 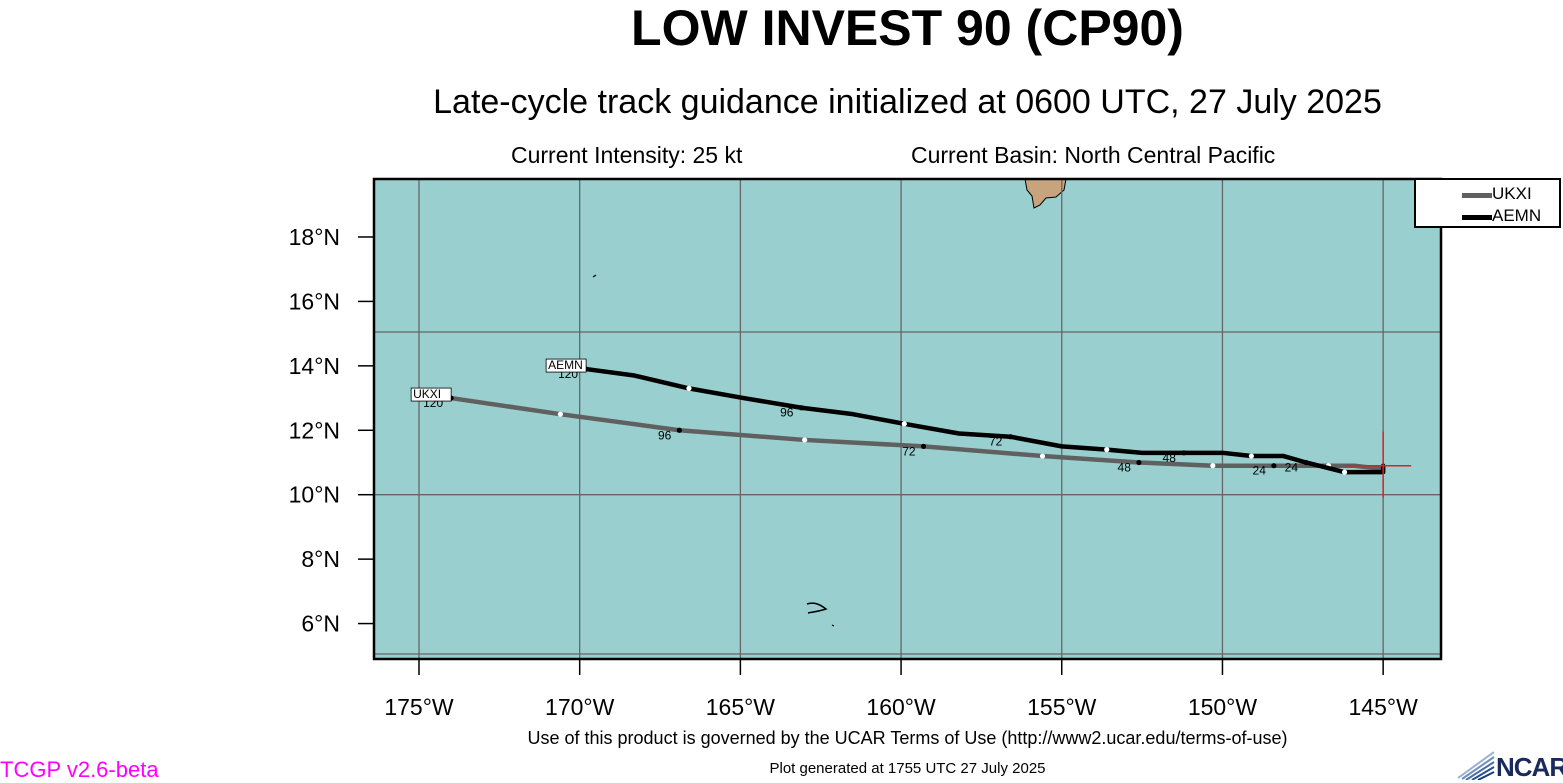 What do you see at coordinates (314, 495) in the screenshot?
I see `y-tick-label: 10°N` at bounding box center [314, 495].